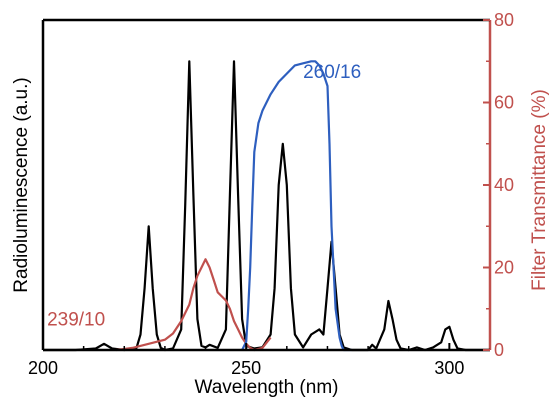 Image resolution: width=556 pixels, height=399 pixels. What do you see at coordinates (246, 368) in the screenshot?
I see `x-tick-label: 250` at bounding box center [246, 368].